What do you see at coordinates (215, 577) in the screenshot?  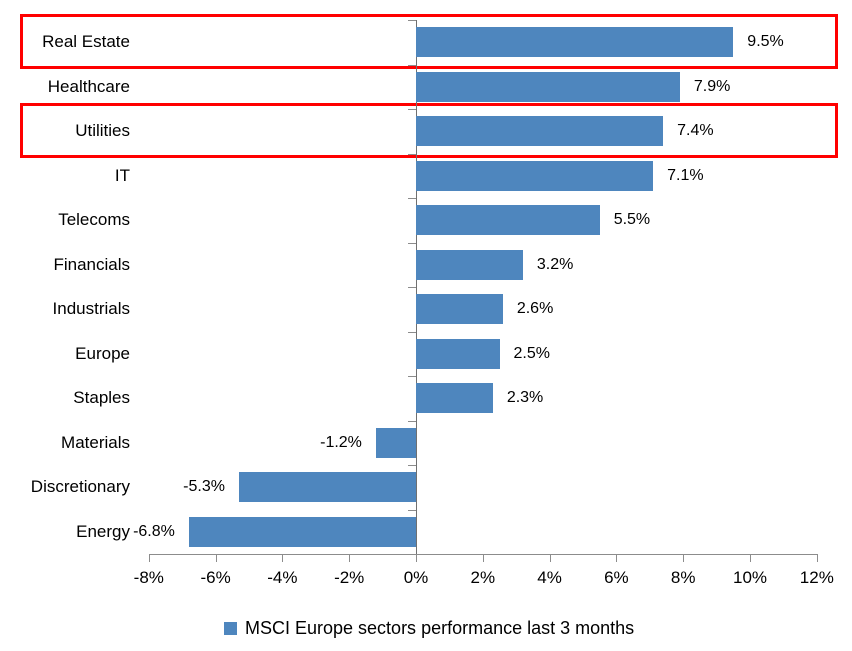 I see `x-axis-tick-label: -6%` at bounding box center [215, 577].